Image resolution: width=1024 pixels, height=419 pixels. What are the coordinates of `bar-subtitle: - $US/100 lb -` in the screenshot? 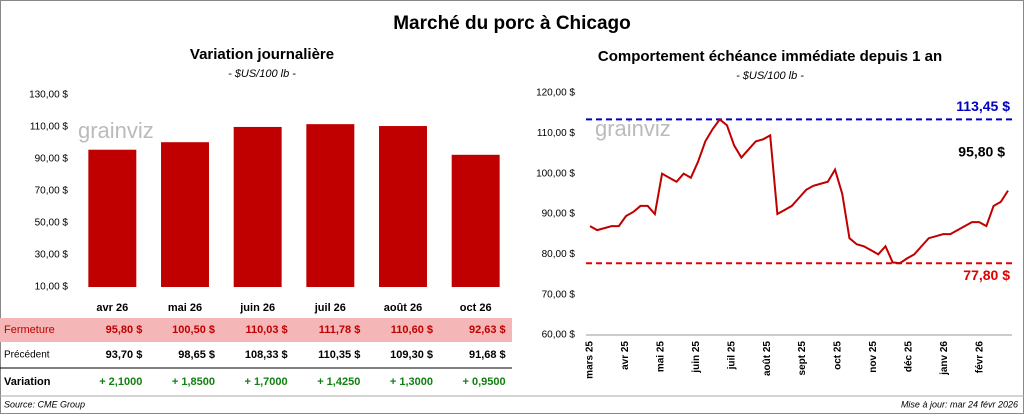 It's located at (262, 74).